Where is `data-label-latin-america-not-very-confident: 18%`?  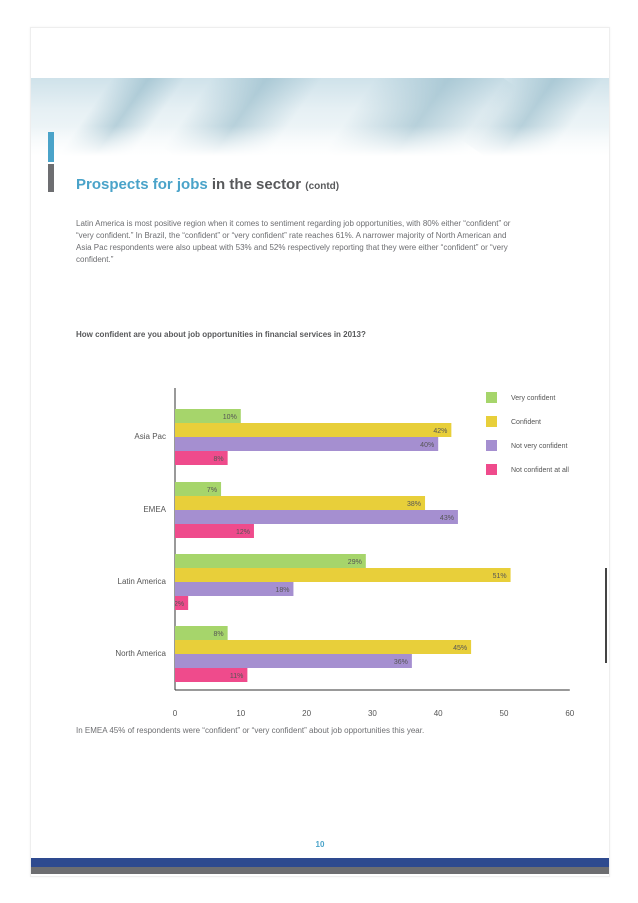
data-label-latin-america-not-very-confident: 18% is located at coordinates (282, 590).